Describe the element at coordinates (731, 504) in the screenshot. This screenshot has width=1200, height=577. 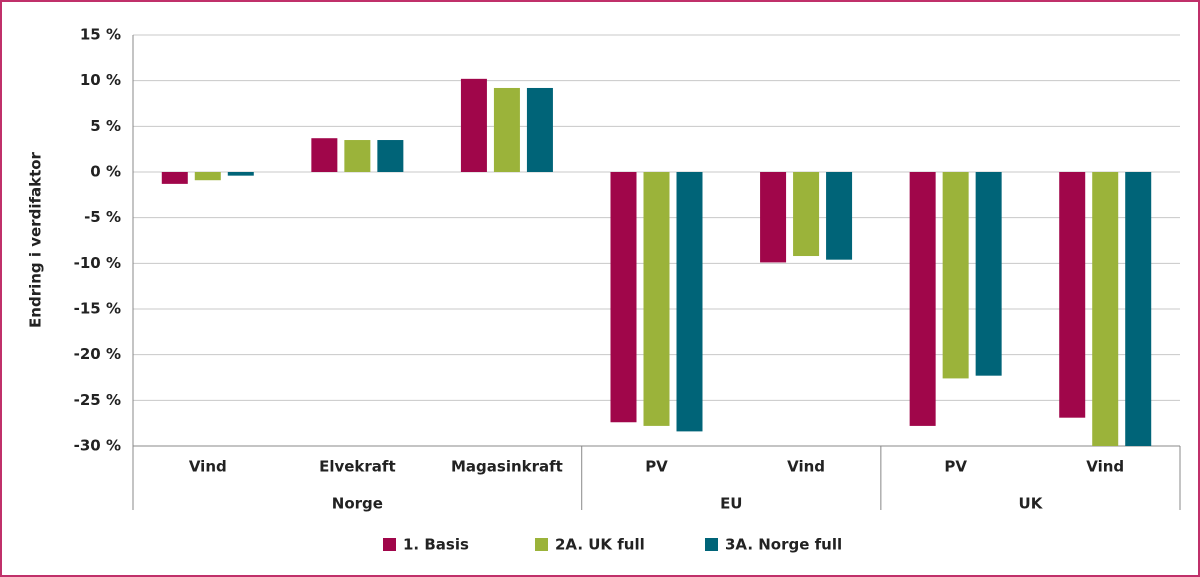
I see `group-label: EU` at that location.